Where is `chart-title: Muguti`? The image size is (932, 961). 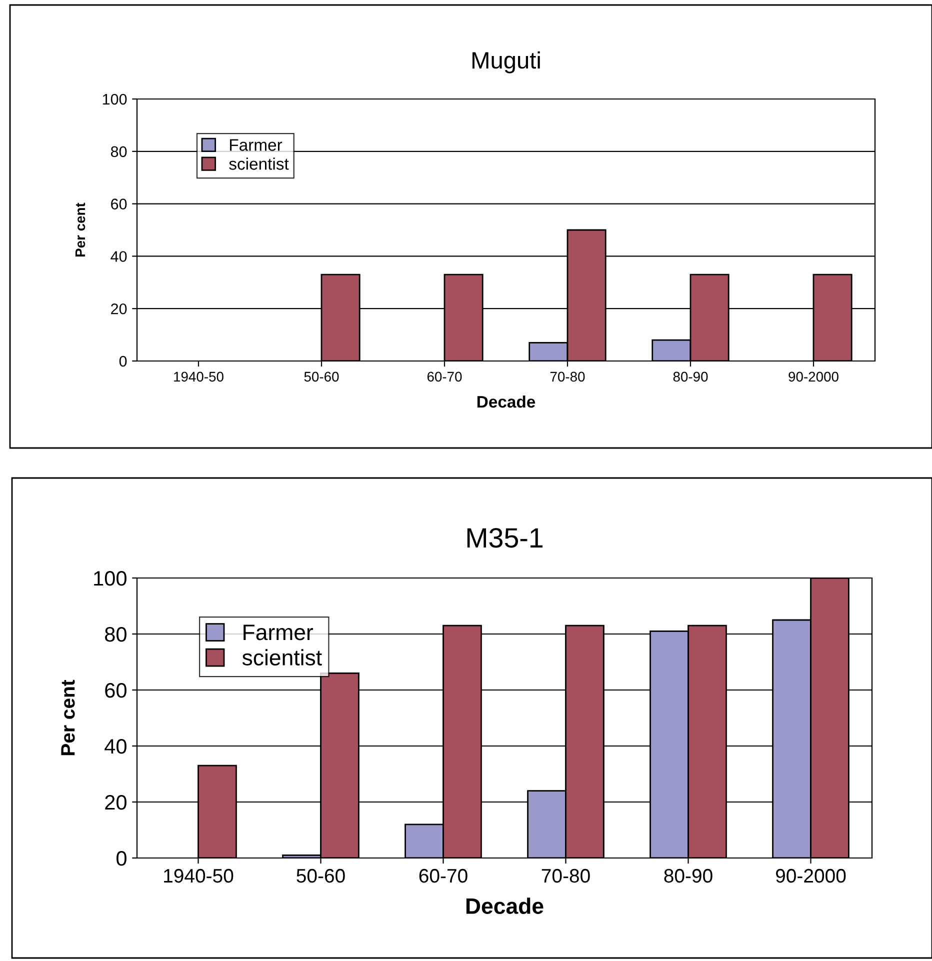
chart-title: Muguti is located at coordinates (506, 62).